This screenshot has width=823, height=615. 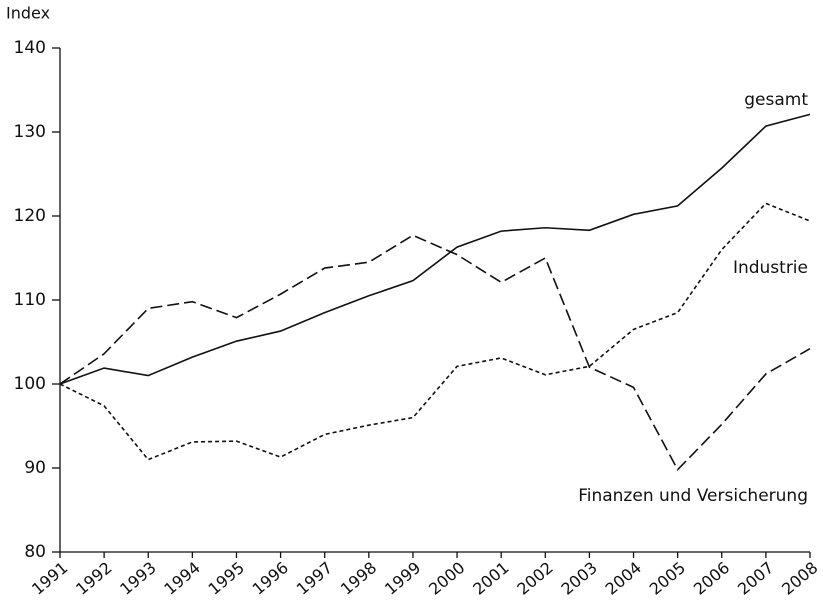 What do you see at coordinates (770, 268) in the screenshot?
I see `series-label: Industrie` at bounding box center [770, 268].